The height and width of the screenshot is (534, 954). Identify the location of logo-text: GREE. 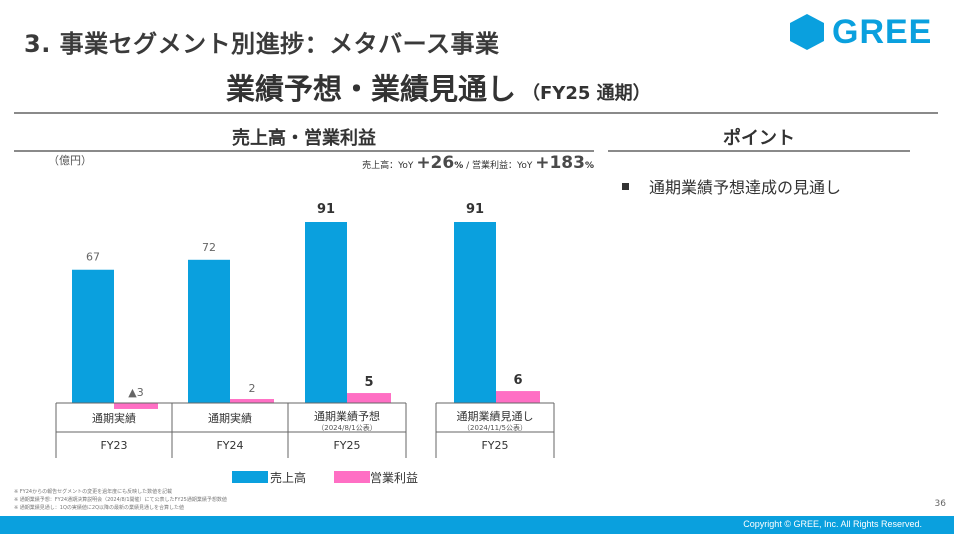
(882, 31).